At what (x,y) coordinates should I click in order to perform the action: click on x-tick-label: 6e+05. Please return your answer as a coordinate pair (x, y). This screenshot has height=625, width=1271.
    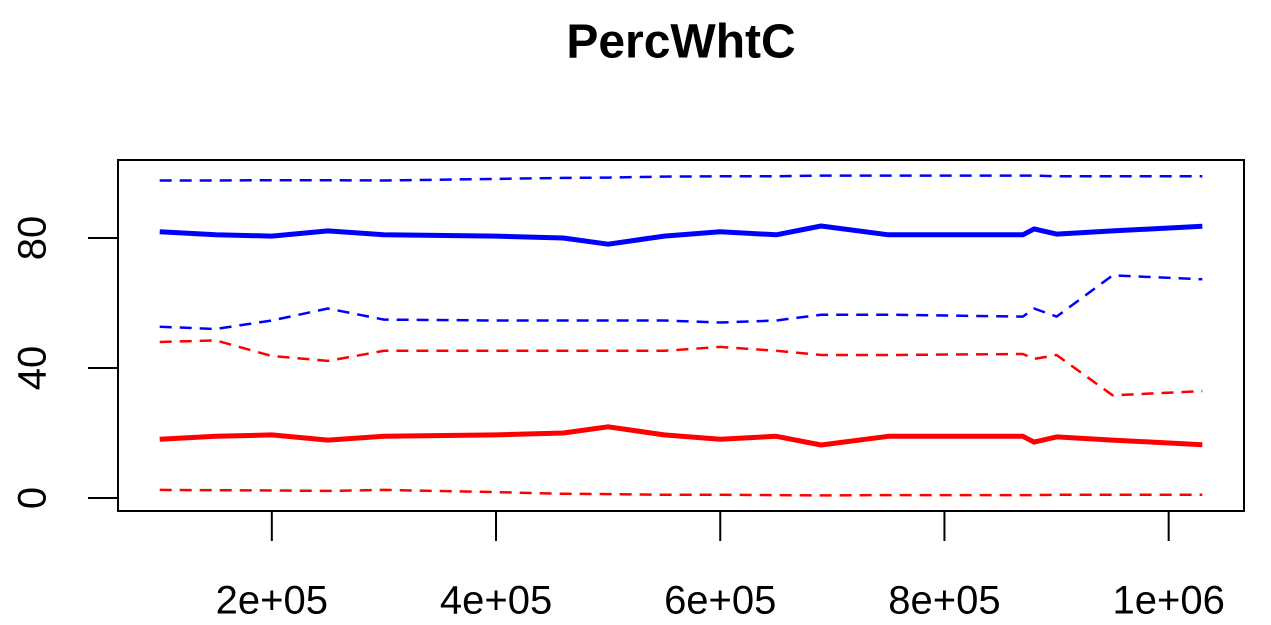
    Looking at the image, I should click on (720, 601).